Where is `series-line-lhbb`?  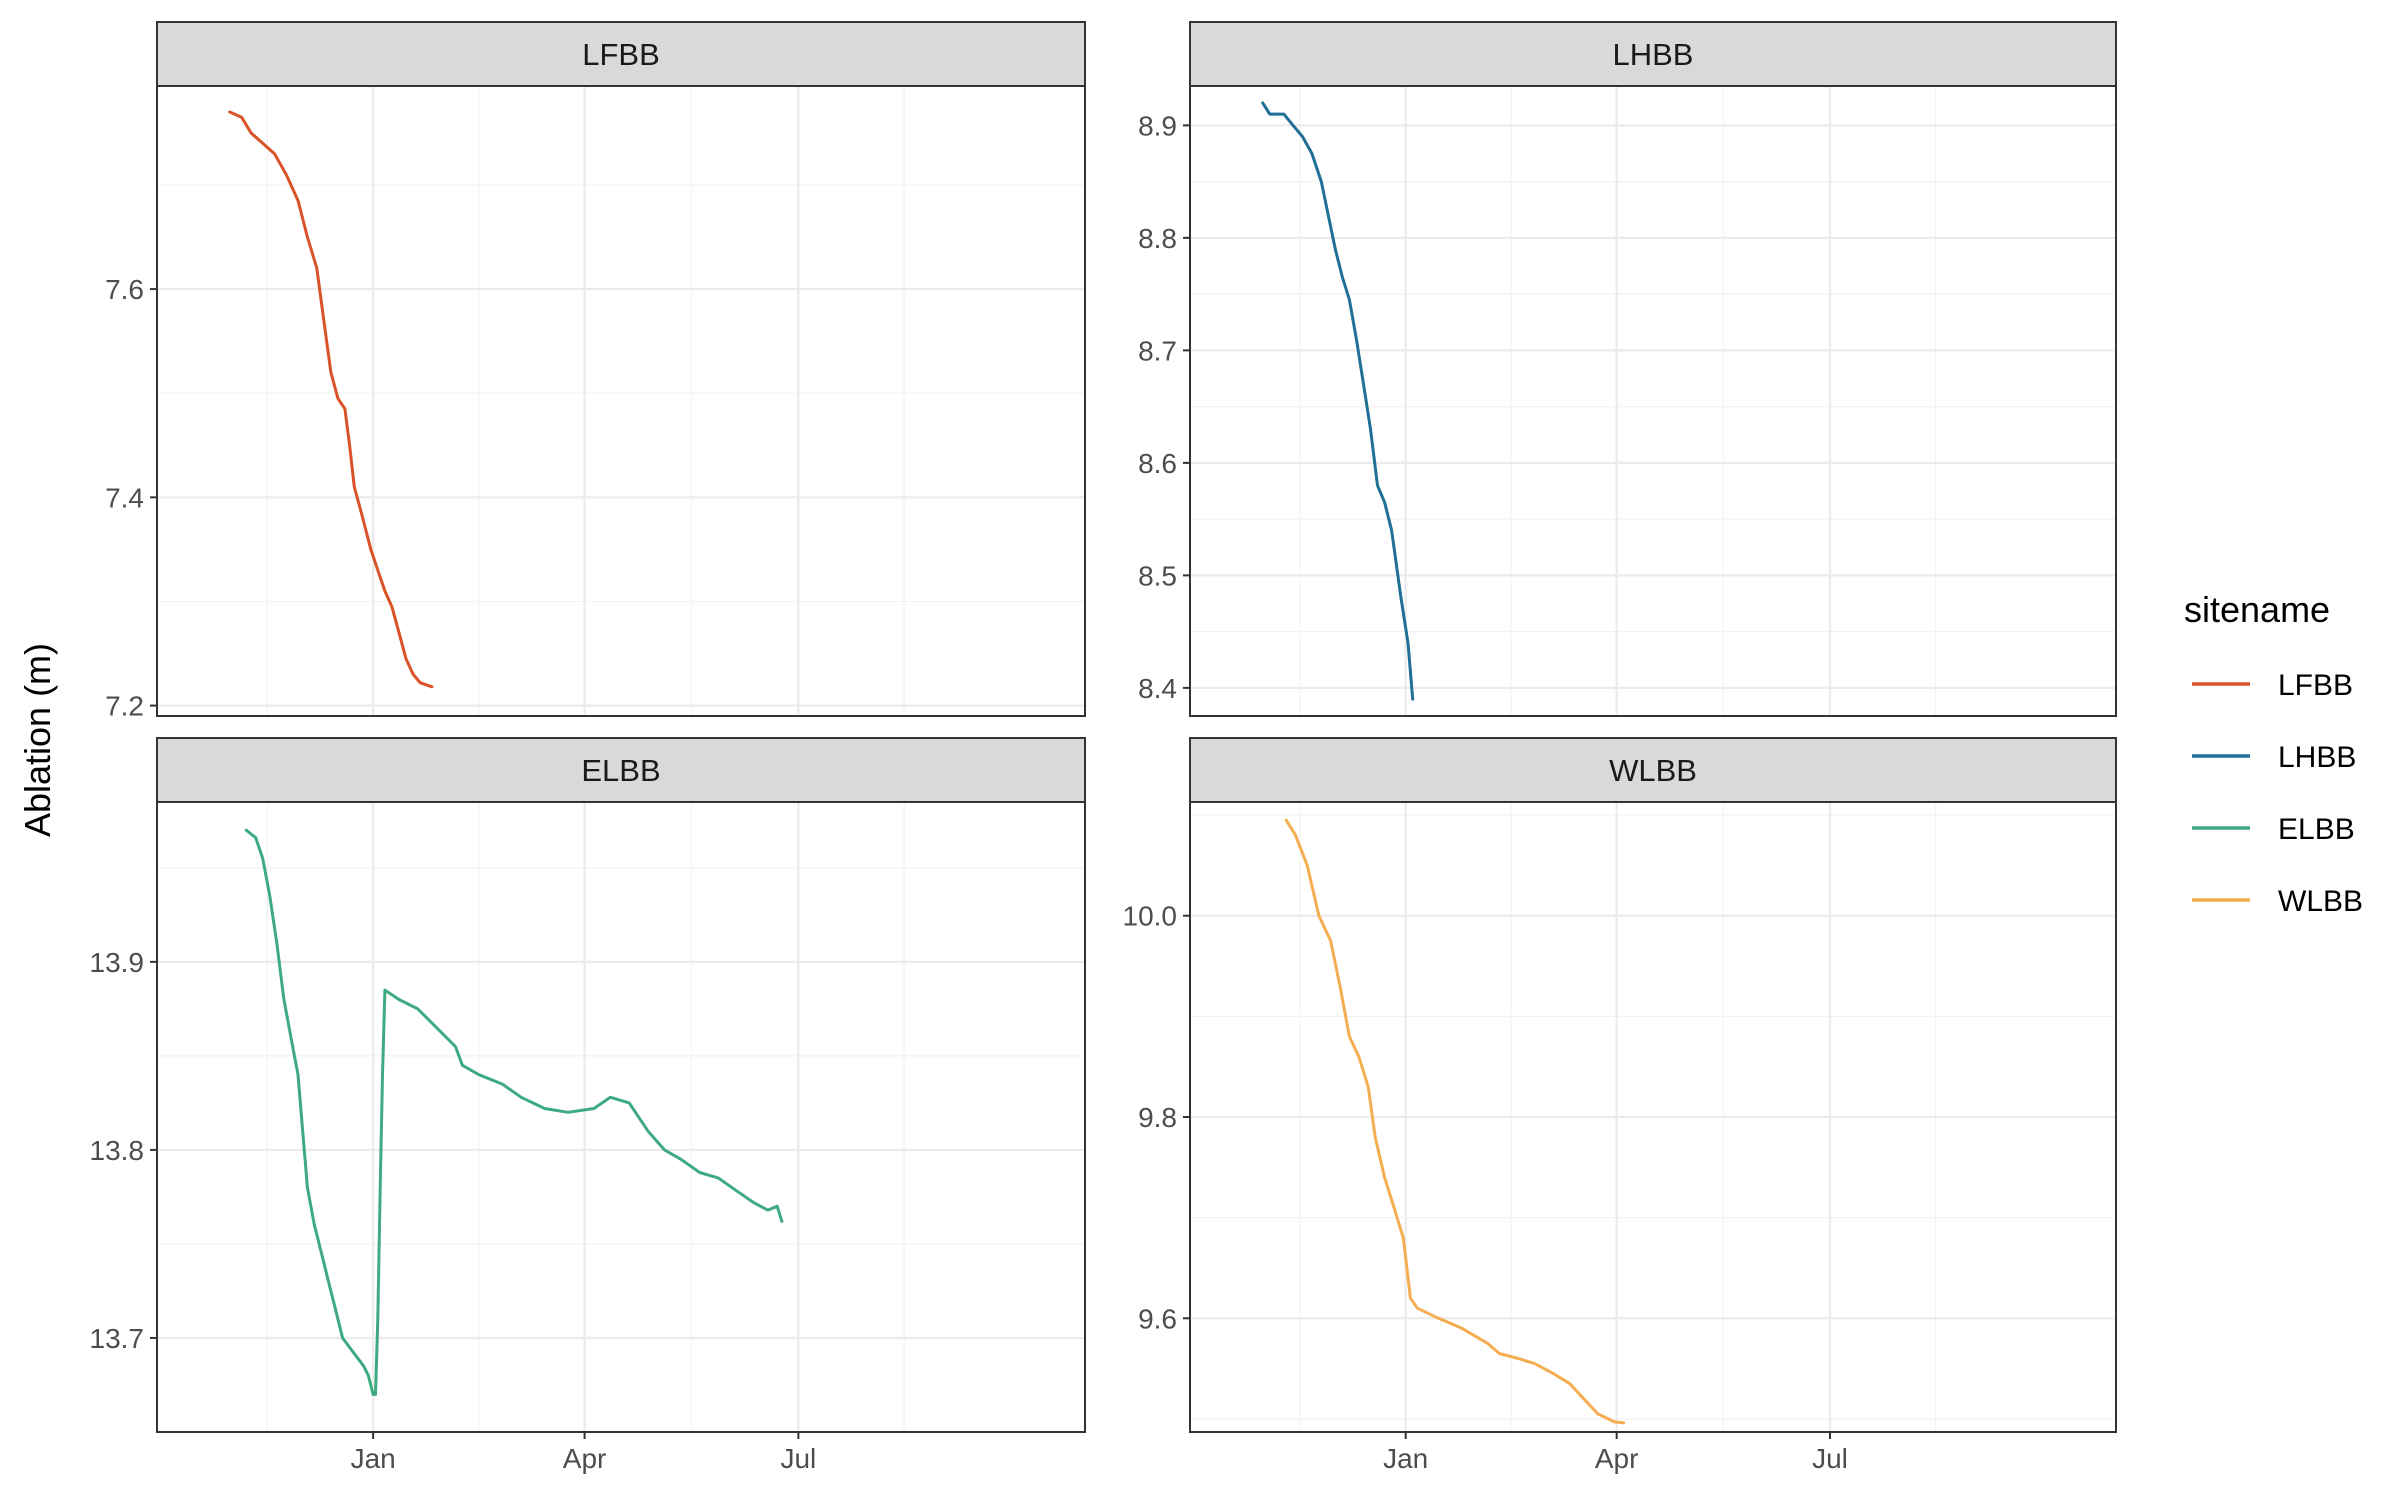
series-line-lhbb is located at coordinates (1338, 401).